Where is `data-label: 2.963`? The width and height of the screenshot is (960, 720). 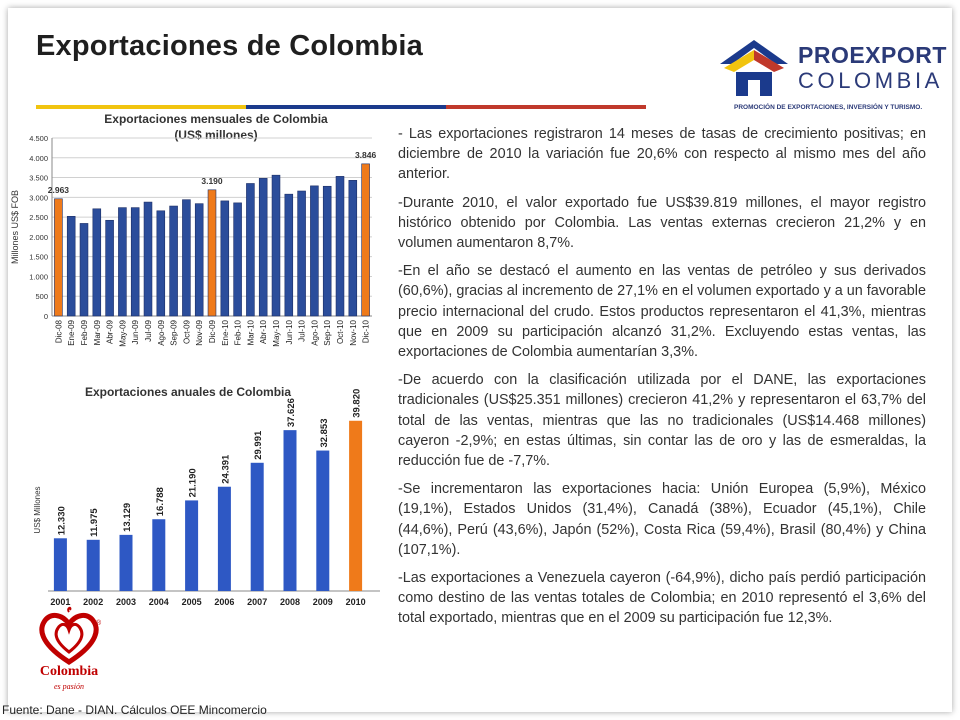
data-label: 2.963 is located at coordinates (59, 190).